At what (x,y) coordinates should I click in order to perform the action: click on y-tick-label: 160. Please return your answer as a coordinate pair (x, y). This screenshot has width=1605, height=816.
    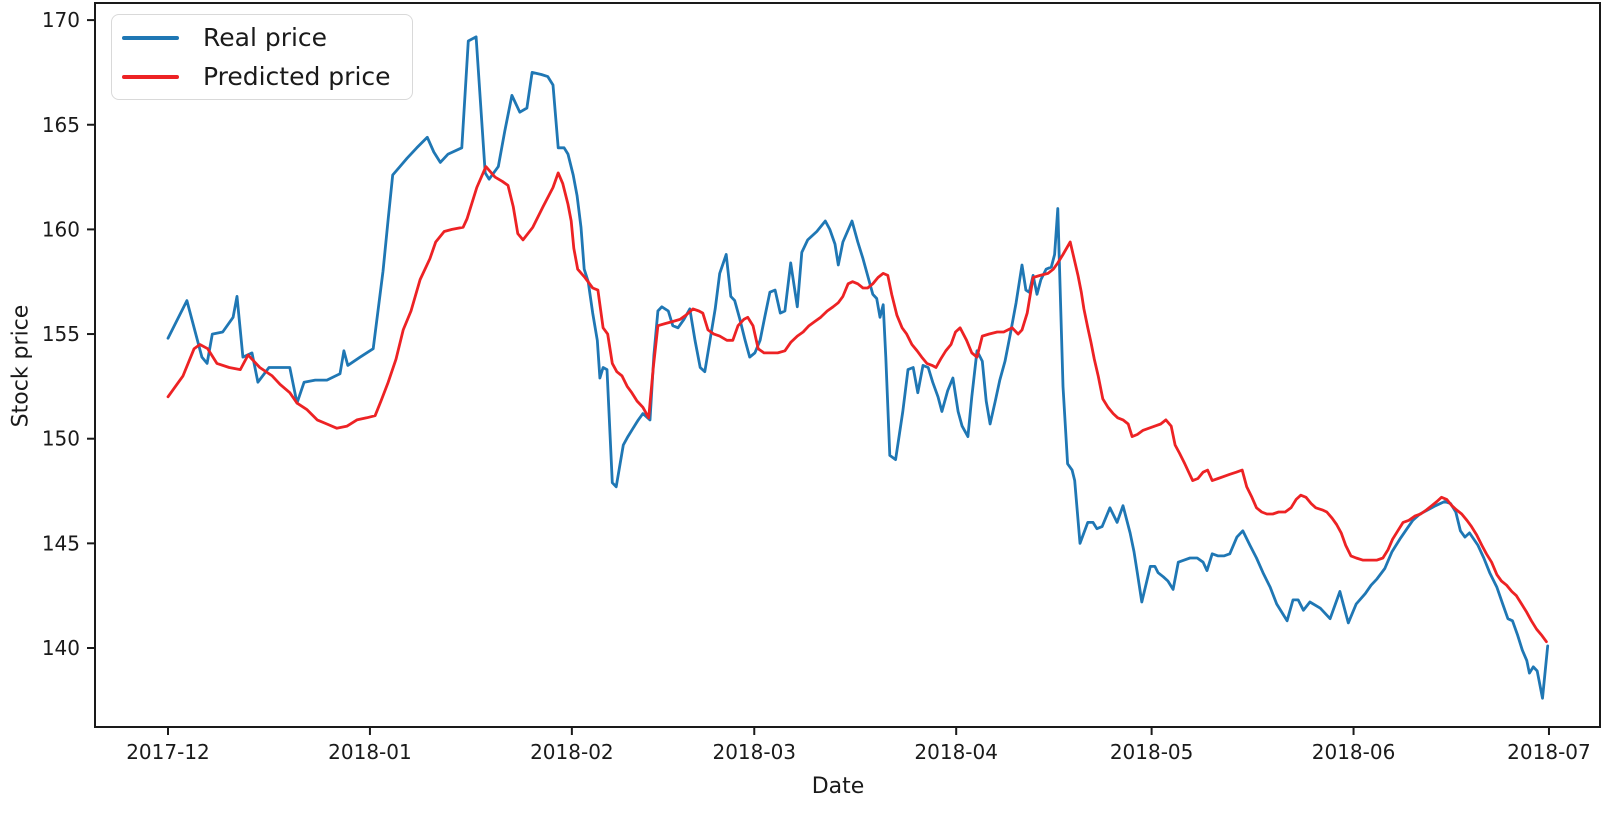
    Looking at the image, I should click on (61, 229).